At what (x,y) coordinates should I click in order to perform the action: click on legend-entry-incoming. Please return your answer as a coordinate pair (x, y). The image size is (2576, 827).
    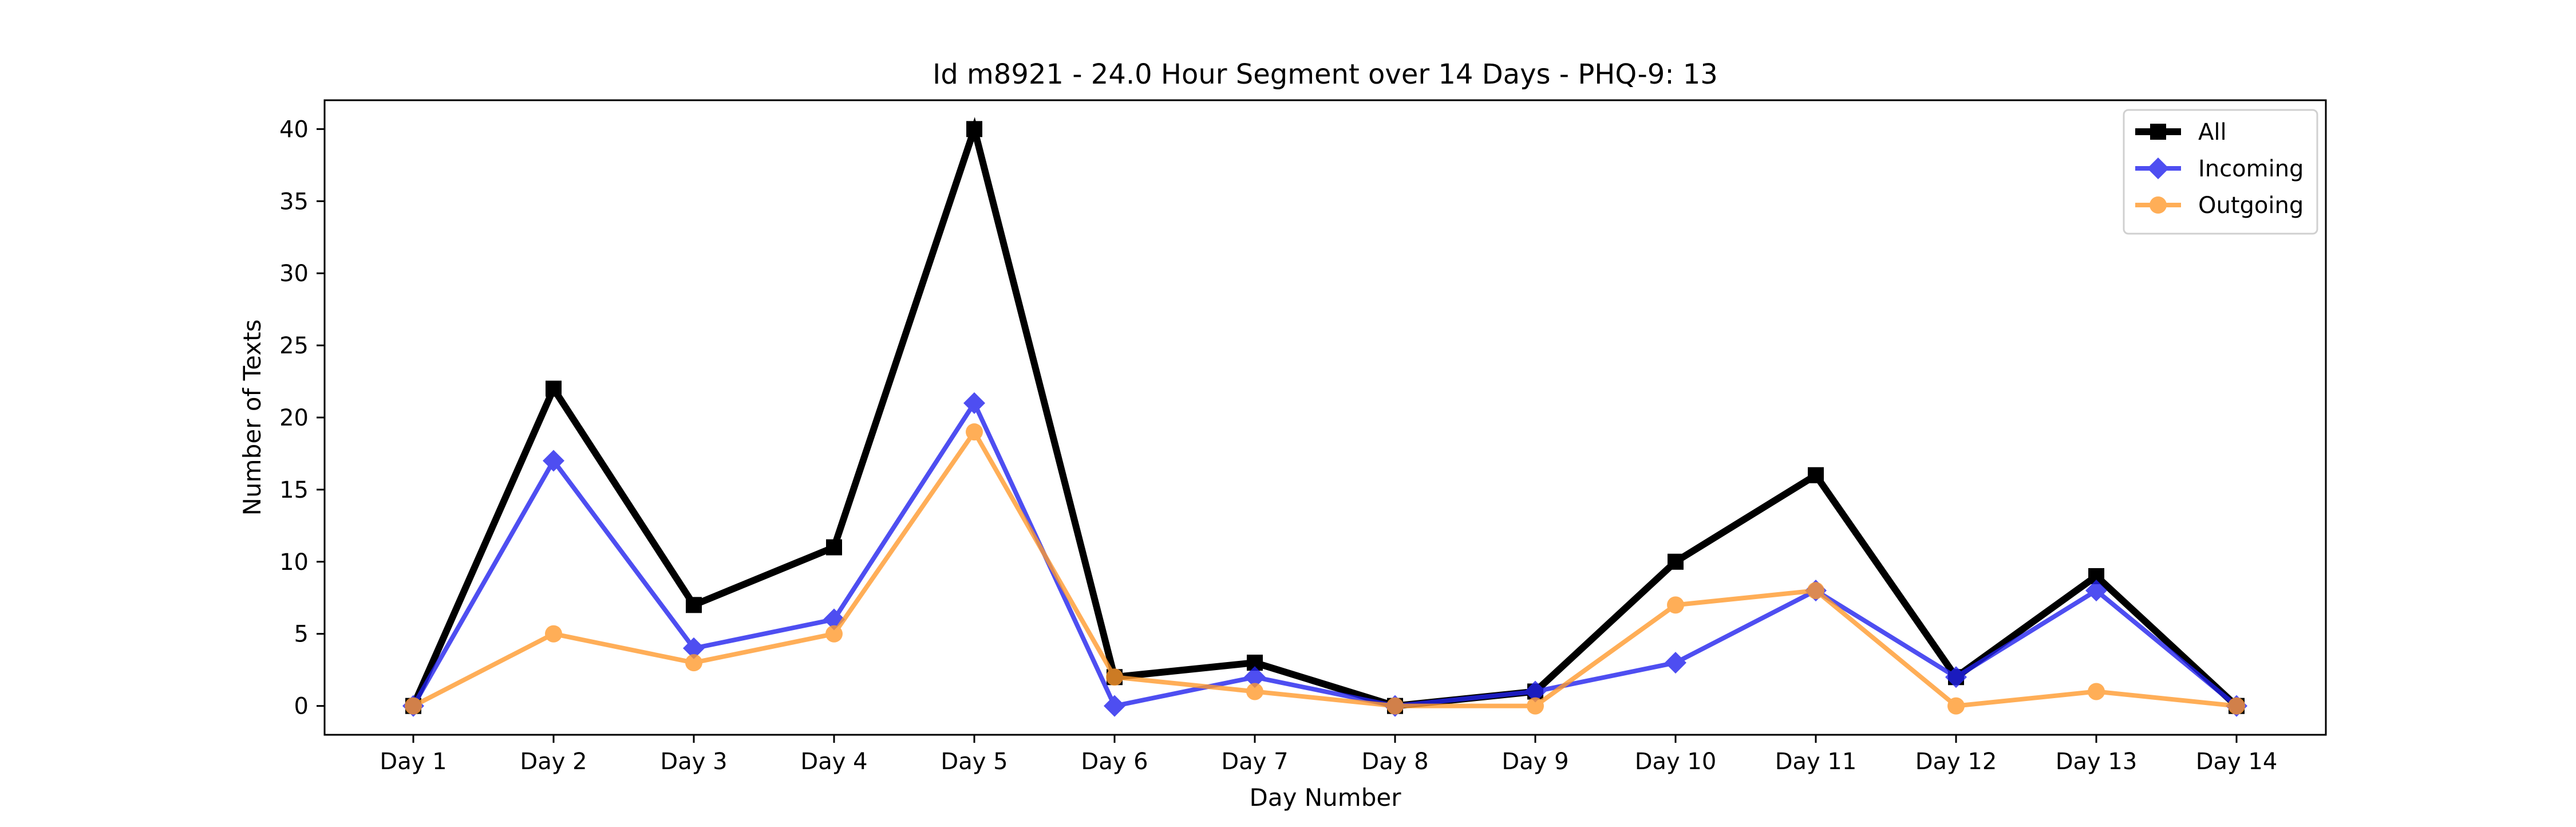
    Looking at the image, I should click on (2158, 168).